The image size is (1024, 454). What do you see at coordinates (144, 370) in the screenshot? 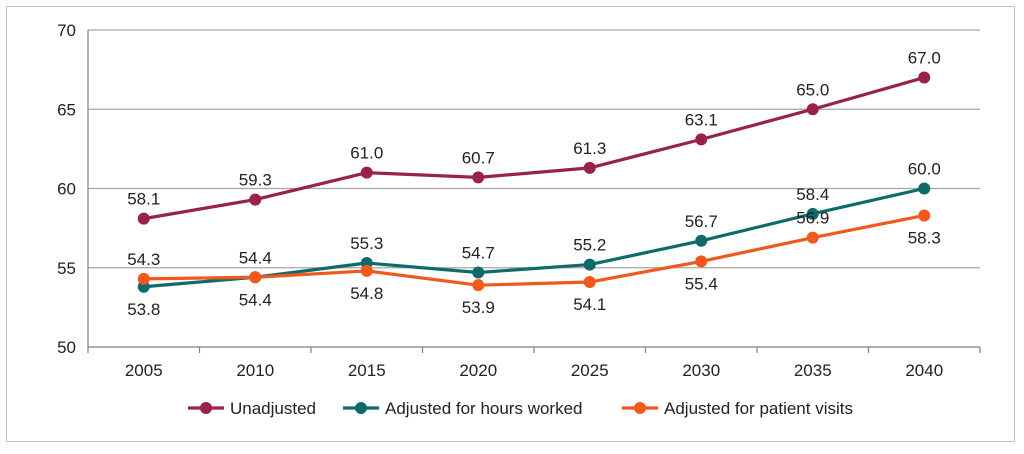
I see `x-tick-label: 2005` at bounding box center [144, 370].